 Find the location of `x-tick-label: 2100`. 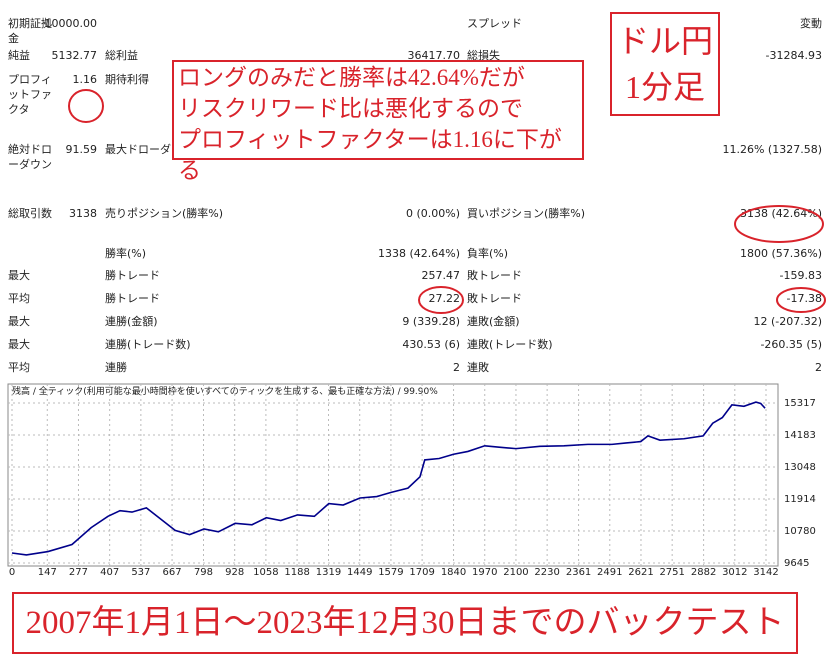

x-tick-label: 2100 is located at coordinates (515, 572).